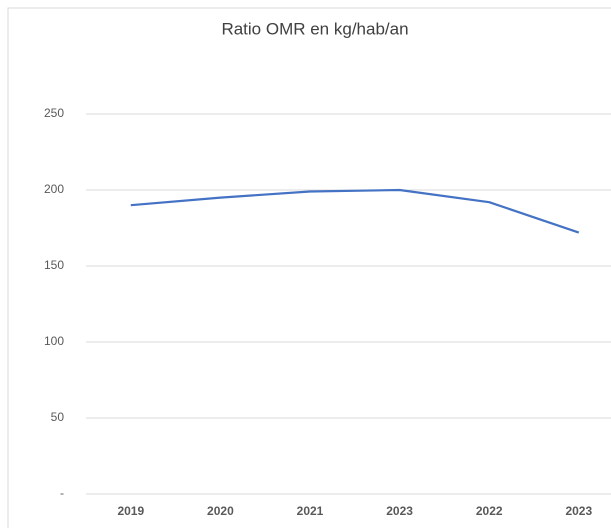  Describe the element at coordinates (355, 211) in the screenshot. I see `line-series` at that location.